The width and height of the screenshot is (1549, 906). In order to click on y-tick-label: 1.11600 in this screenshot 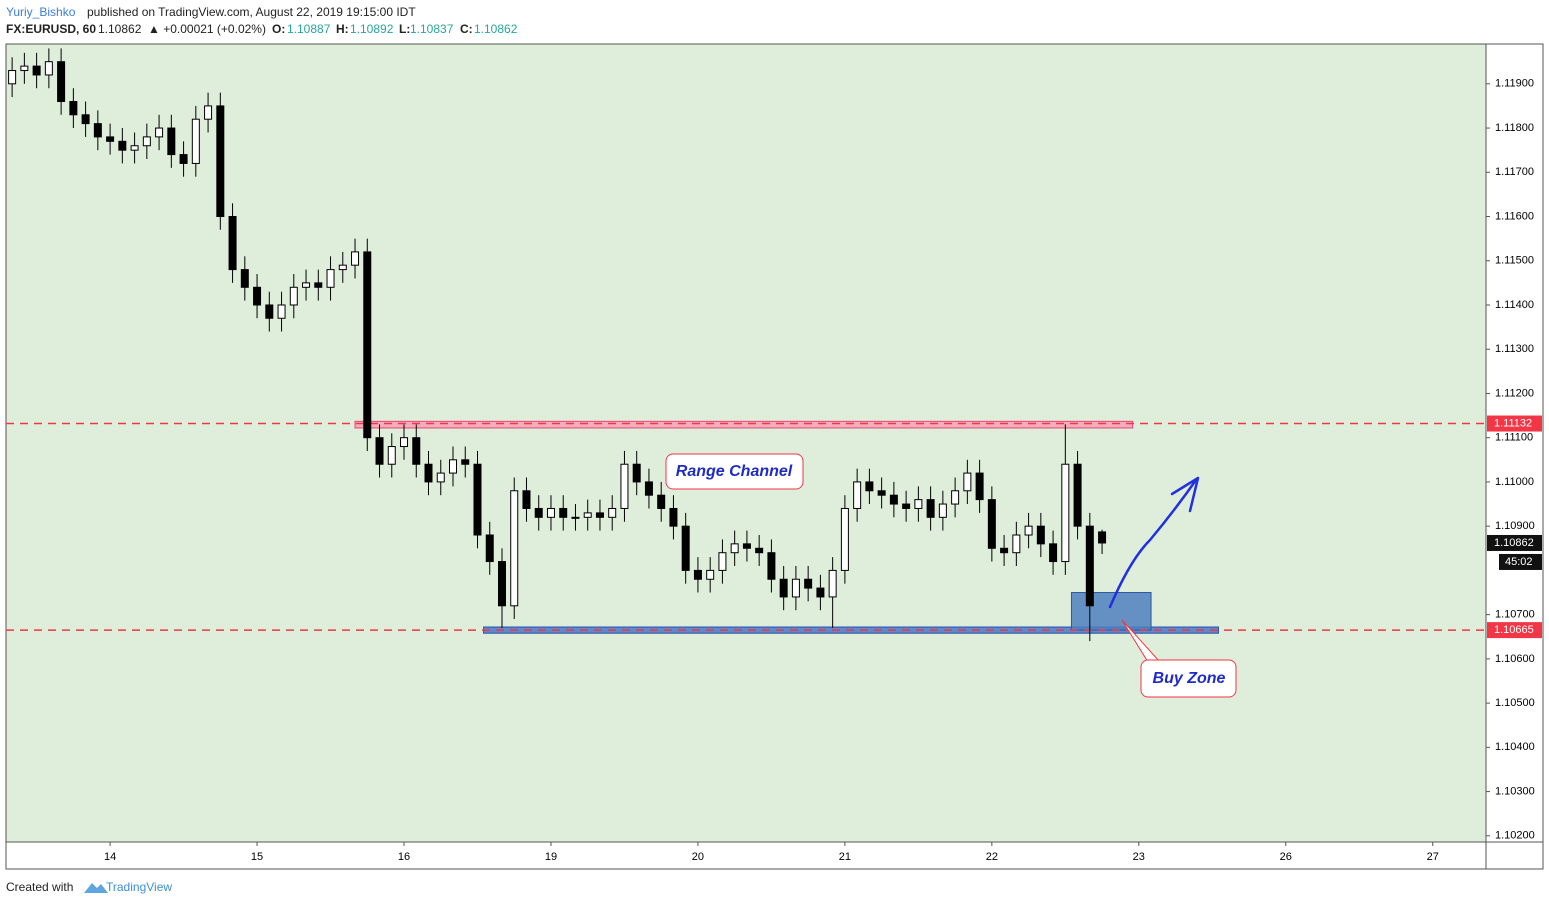, I will do `click(1514, 216)`.